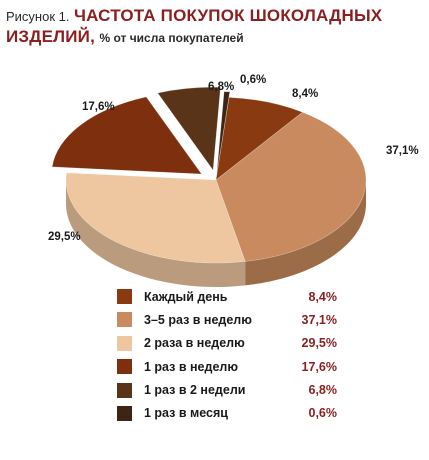 Image resolution: width=429 pixels, height=460 pixels. What do you see at coordinates (228, 15) in the screenshot?
I see `chart-title-line1: ЧАСТОТА ПОКУПОК ШОКОЛАДНЫХ` at bounding box center [228, 15].